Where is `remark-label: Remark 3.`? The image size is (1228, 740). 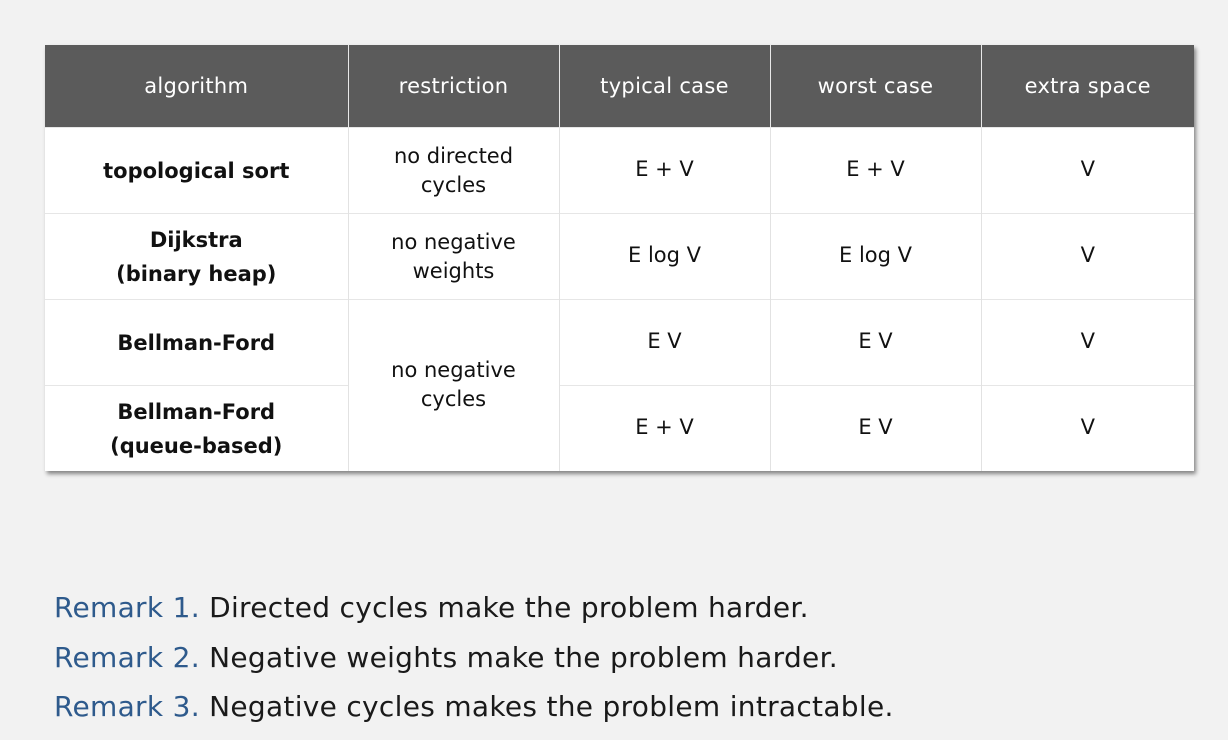 remark-label: Remark 3. is located at coordinates (127, 706).